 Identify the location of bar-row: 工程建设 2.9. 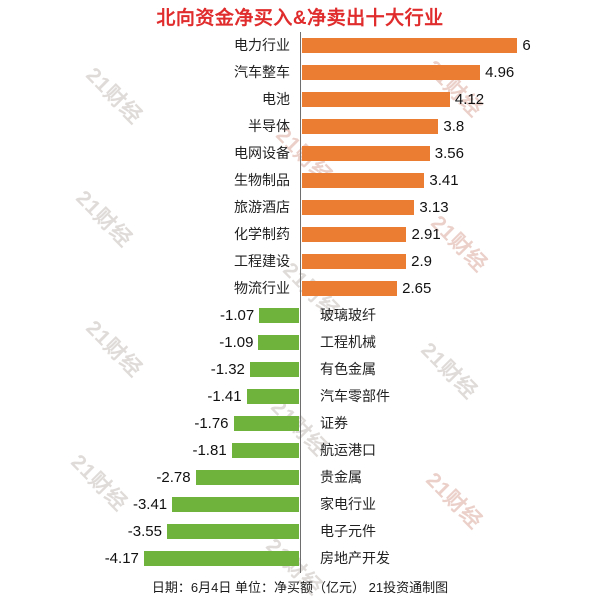
(300, 261).